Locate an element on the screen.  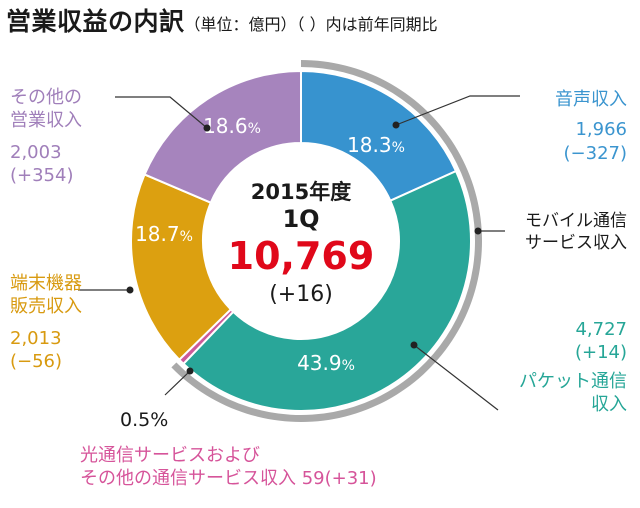
label-packet-value: 4,727 is located at coordinates (601, 329).